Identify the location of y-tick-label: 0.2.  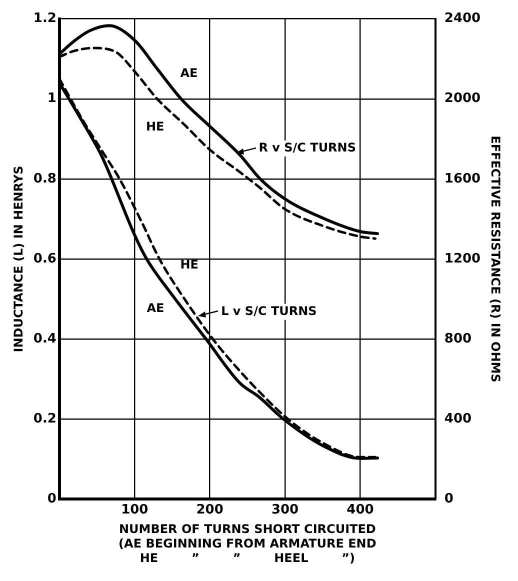
(44, 419).